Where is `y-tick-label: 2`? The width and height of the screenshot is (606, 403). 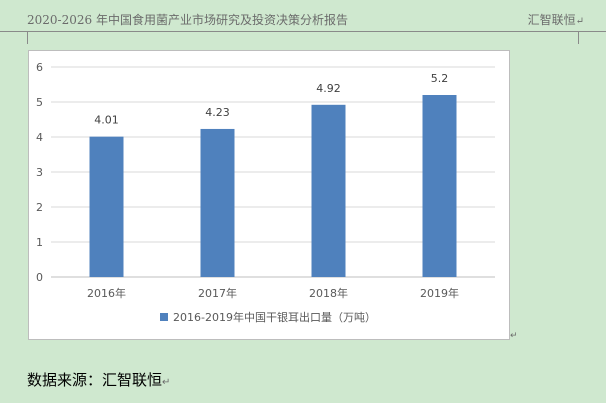
y-tick-label: 2 is located at coordinates (39, 207).